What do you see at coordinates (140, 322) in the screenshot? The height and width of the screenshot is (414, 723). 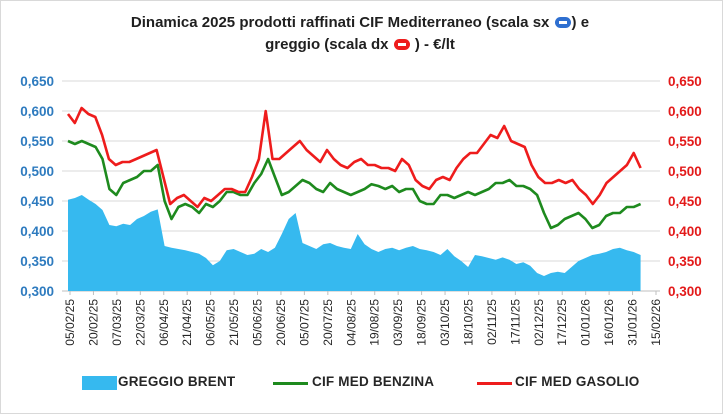 I see `x-axis-tick-label: 22/03/25` at bounding box center [140, 322].